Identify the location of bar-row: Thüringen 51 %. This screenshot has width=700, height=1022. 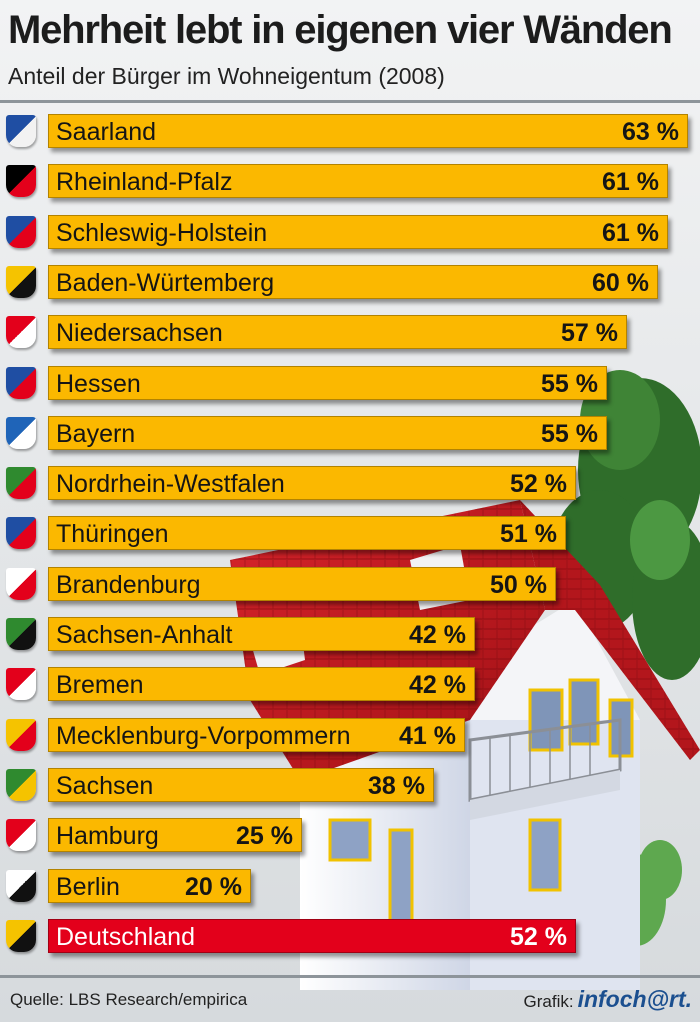
(350, 533).